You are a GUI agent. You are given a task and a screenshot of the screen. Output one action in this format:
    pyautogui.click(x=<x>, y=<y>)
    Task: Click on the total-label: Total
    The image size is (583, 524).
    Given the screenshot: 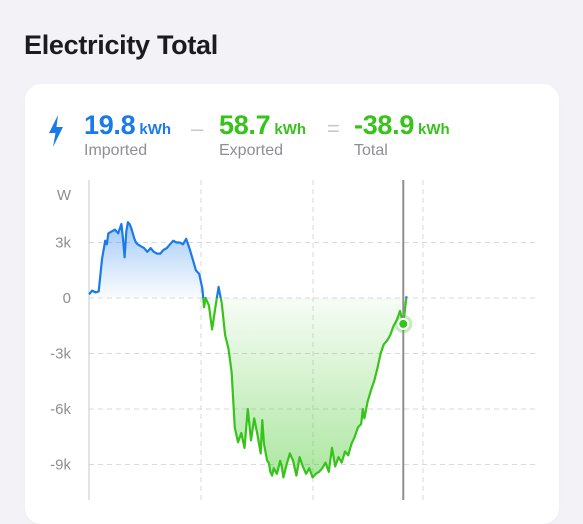 What is the action you would take?
    pyautogui.click(x=371, y=150)
    